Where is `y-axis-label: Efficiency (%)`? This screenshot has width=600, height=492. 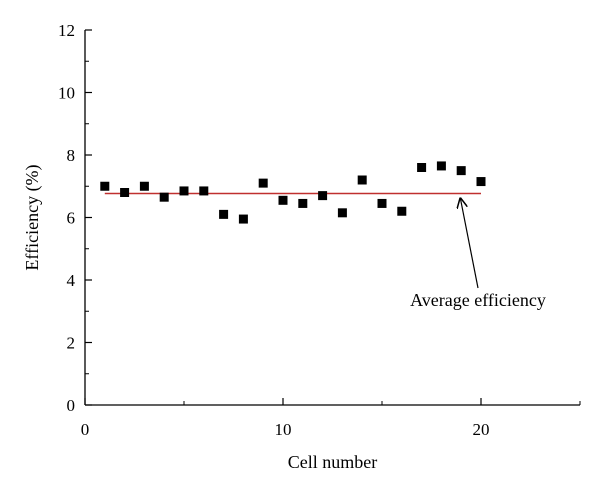 y-axis-label: Efficiency (%) is located at coordinates (32, 217).